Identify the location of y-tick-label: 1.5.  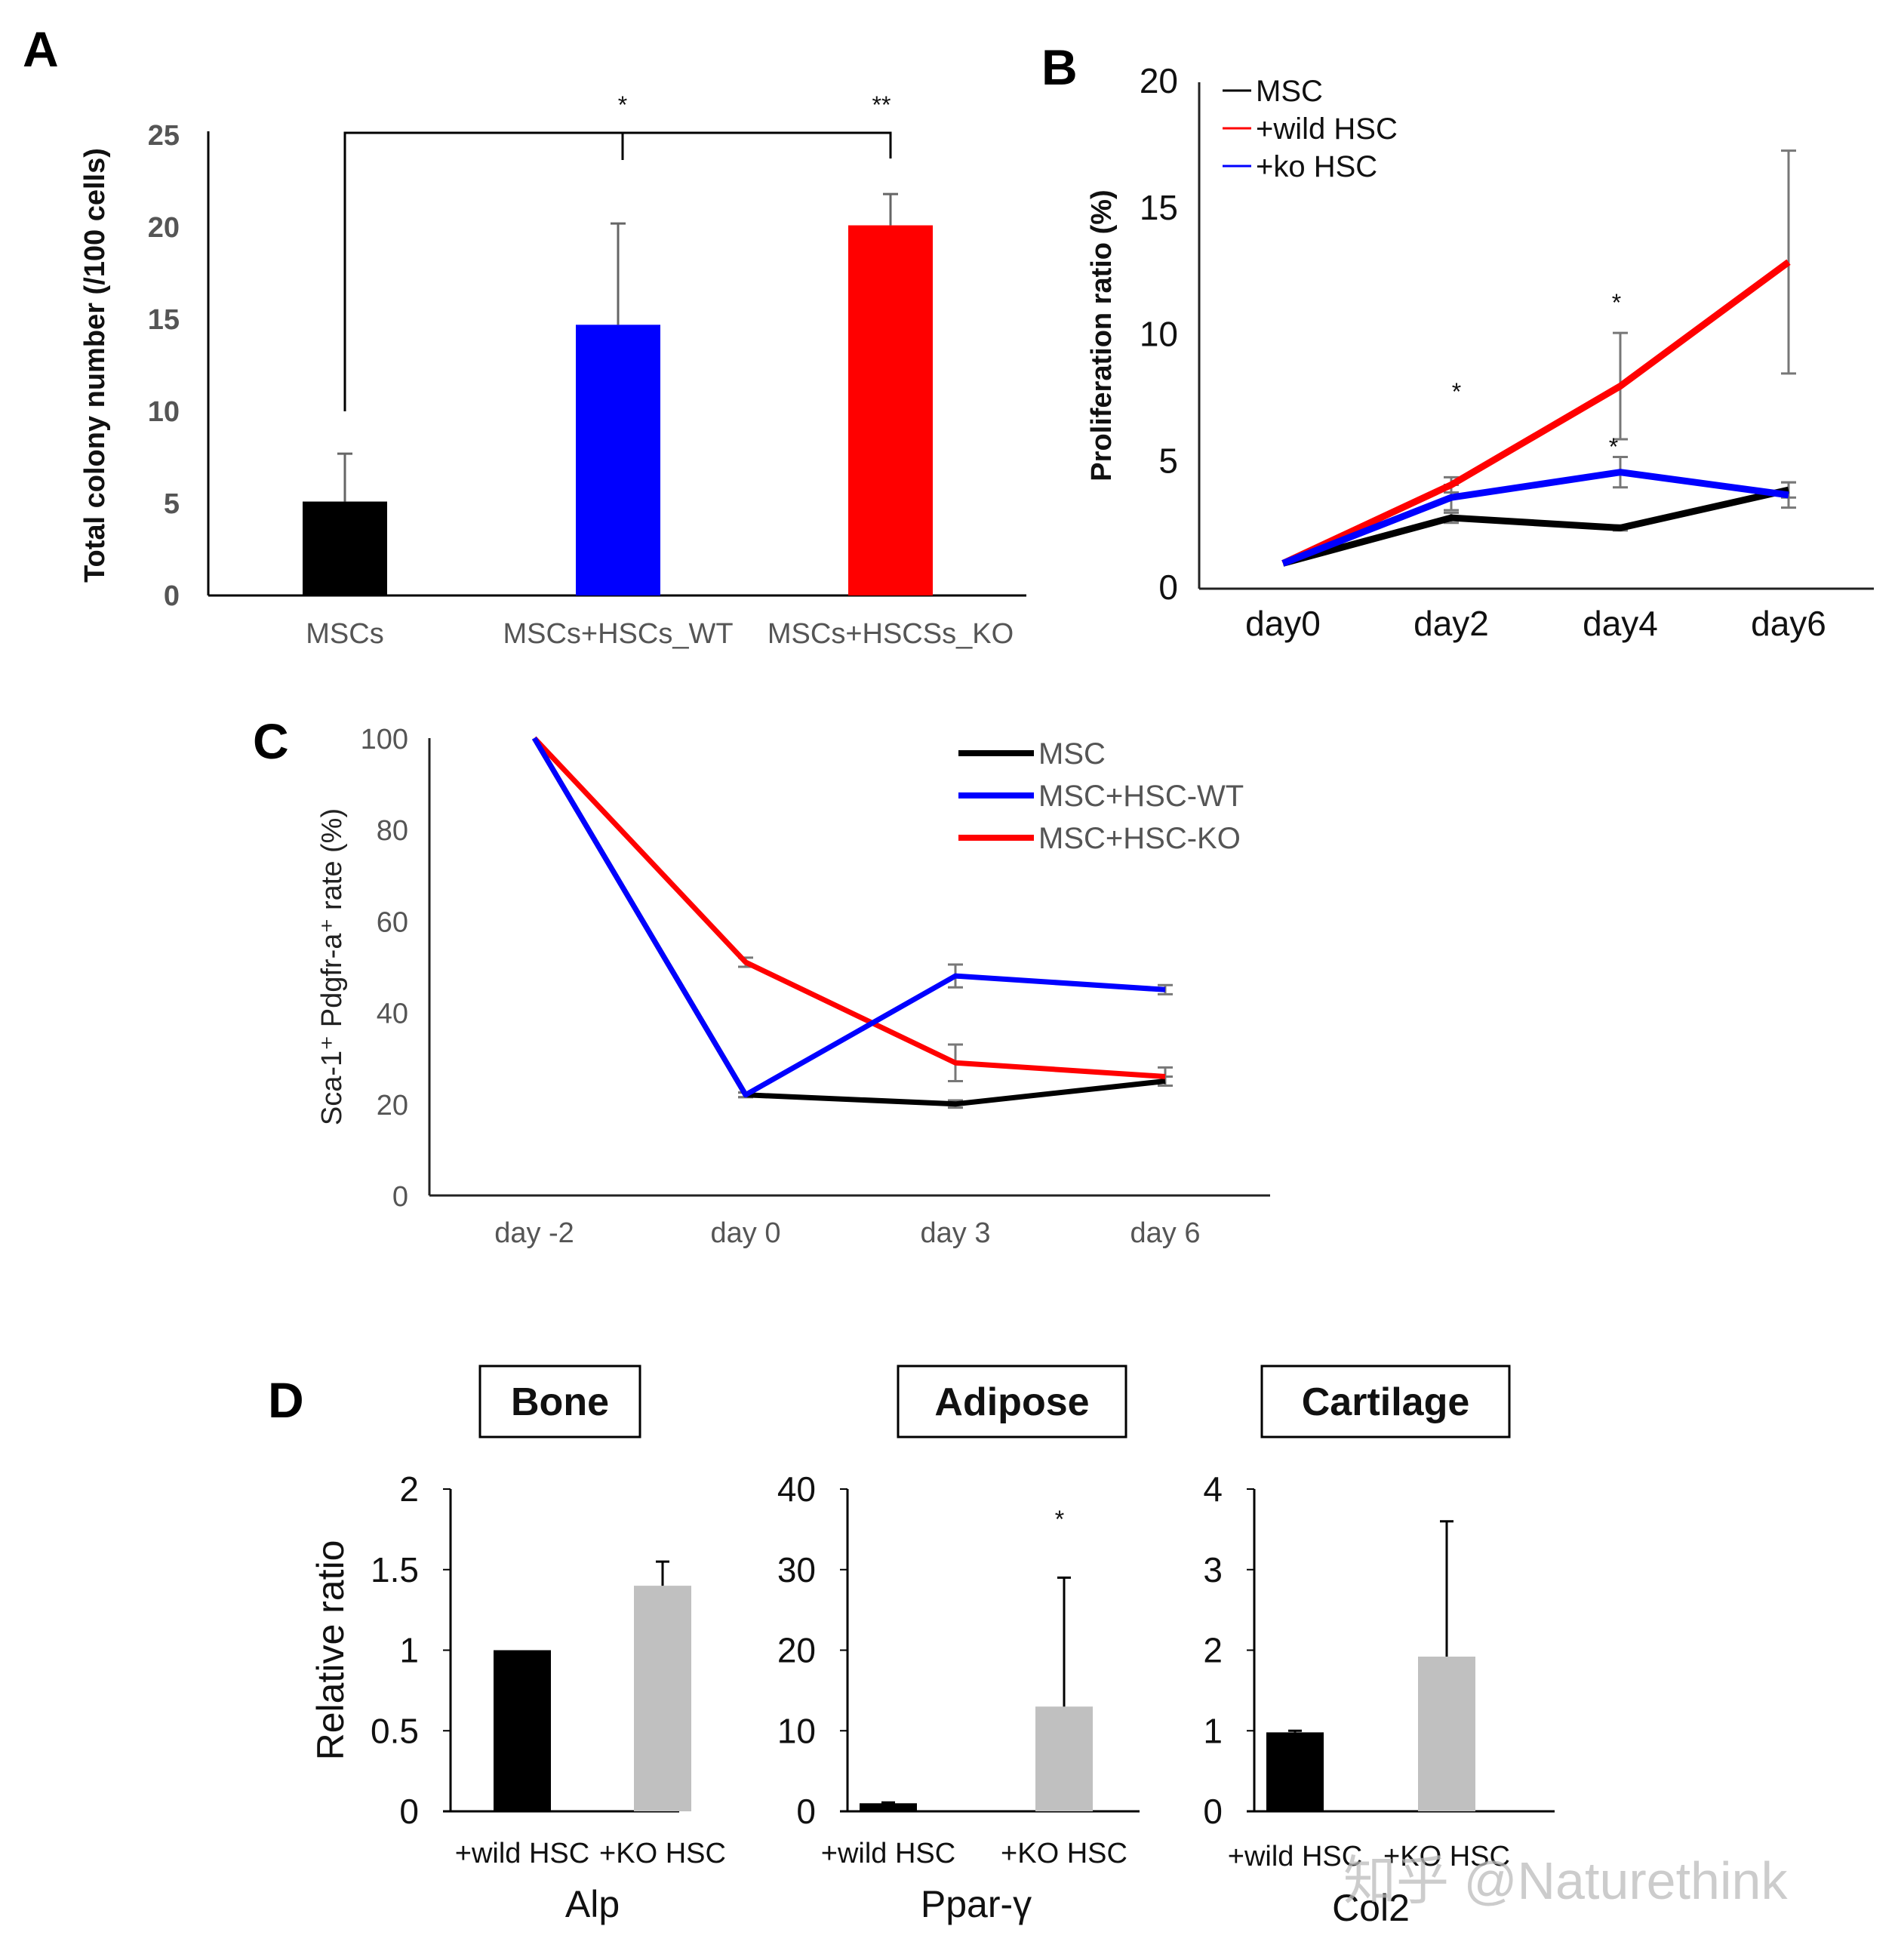
(395, 1570).